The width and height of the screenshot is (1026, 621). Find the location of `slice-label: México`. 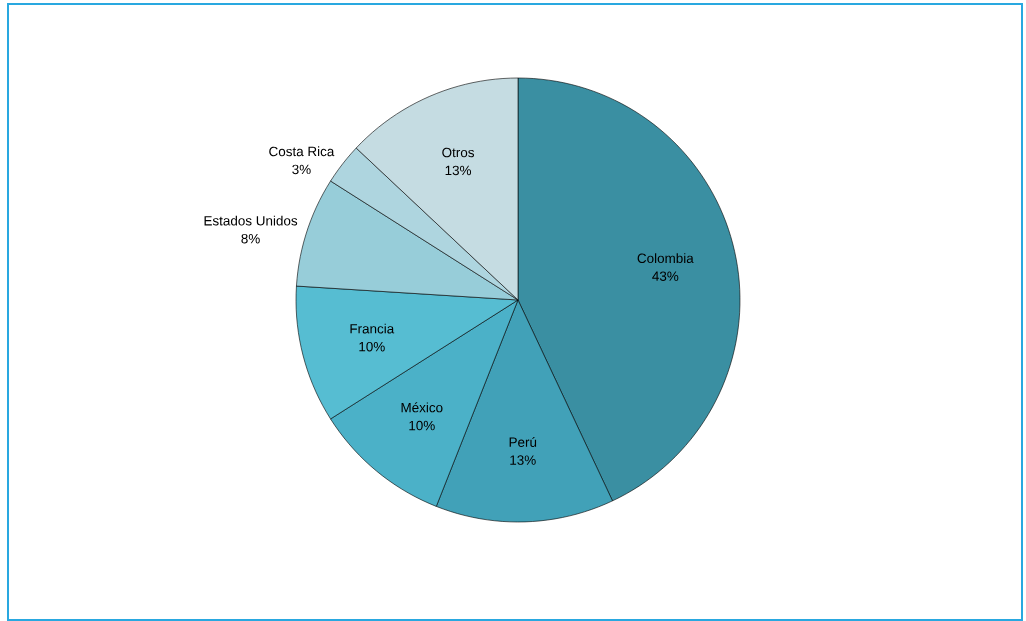

slice-label: México is located at coordinates (422, 407).